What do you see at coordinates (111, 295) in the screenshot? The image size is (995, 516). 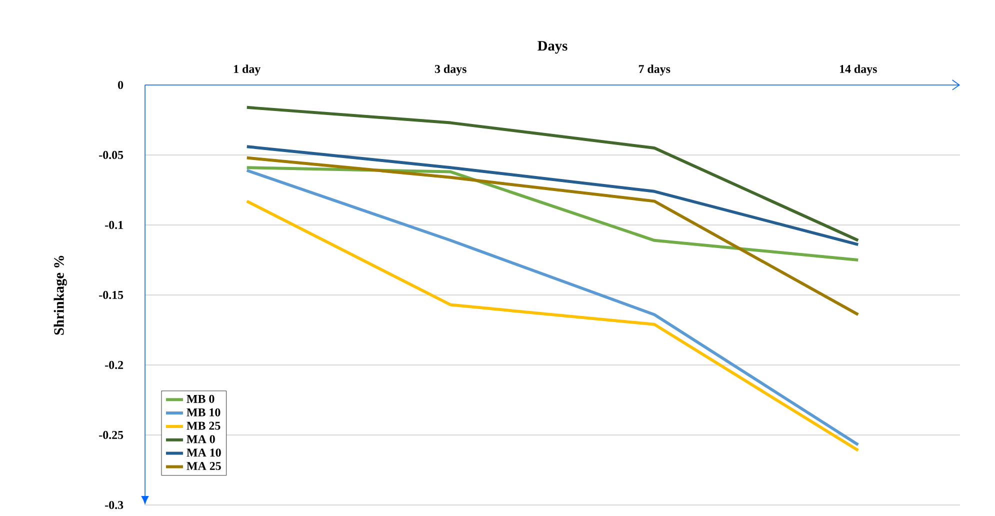 I see `y-tick-label: -0.15` at bounding box center [111, 295].